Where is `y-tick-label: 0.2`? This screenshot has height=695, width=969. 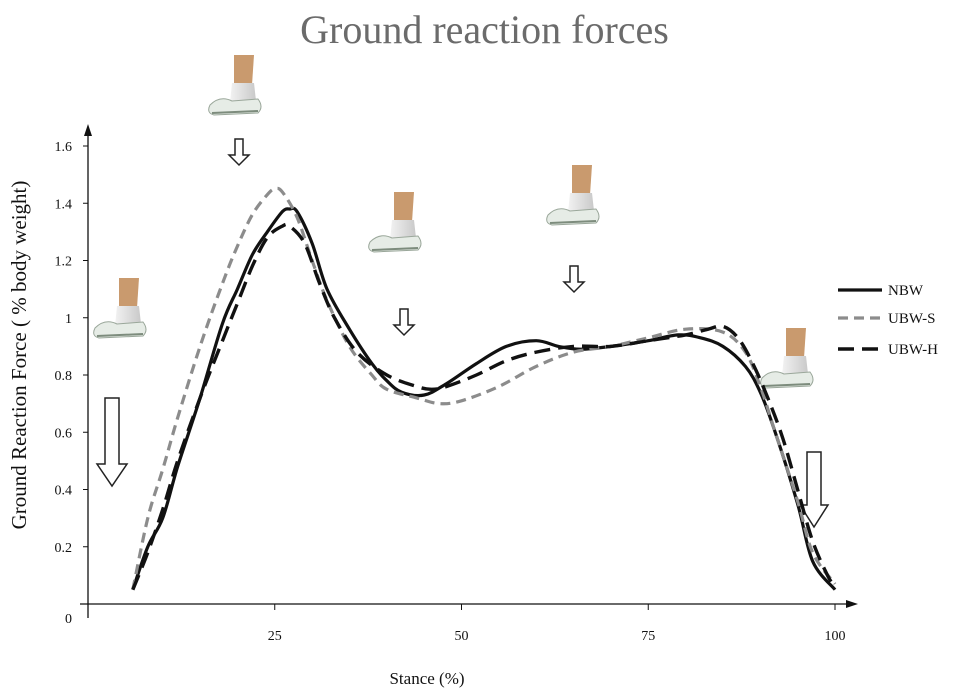
y-tick-label: 0.2 is located at coordinates (64, 548).